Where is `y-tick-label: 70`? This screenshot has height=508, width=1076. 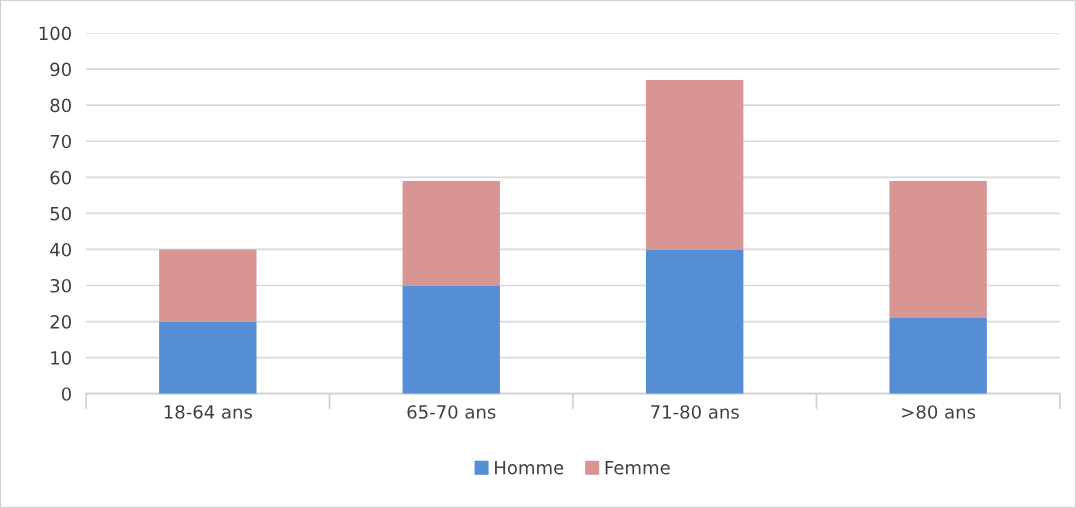
y-tick-label: 70 is located at coordinates (60, 141).